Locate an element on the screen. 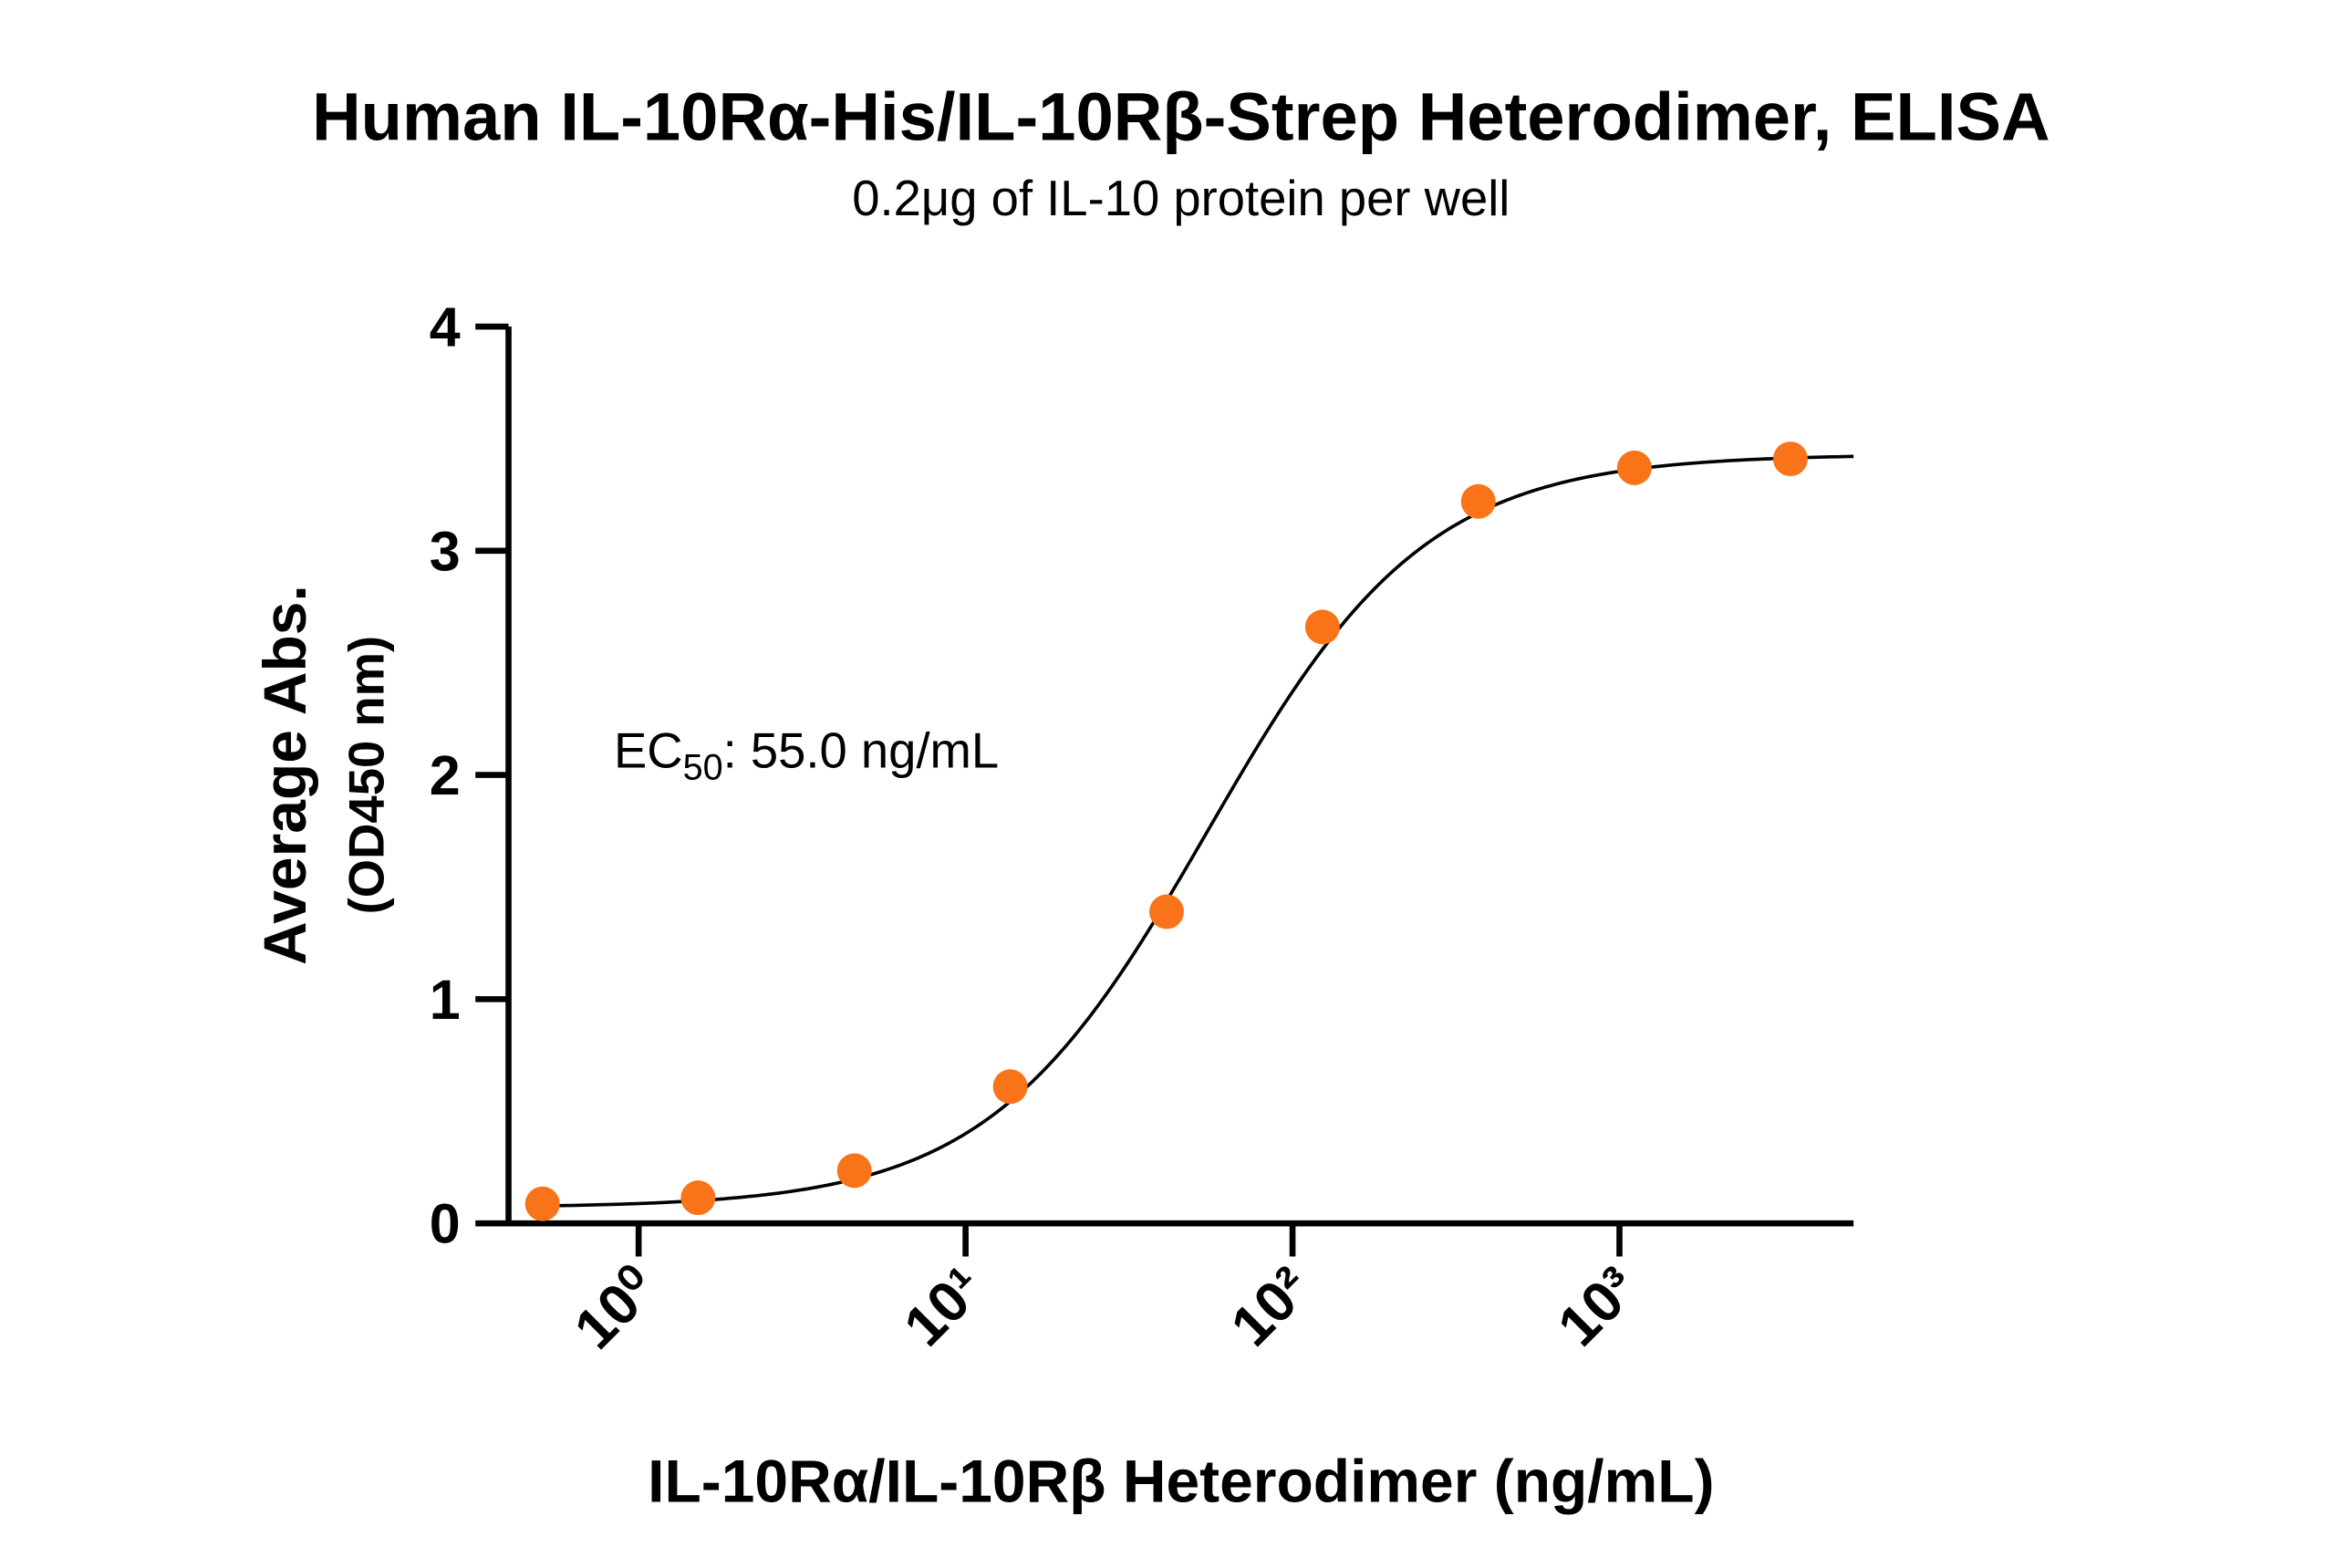  y-tick-label: 1 is located at coordinates (446, 1000).